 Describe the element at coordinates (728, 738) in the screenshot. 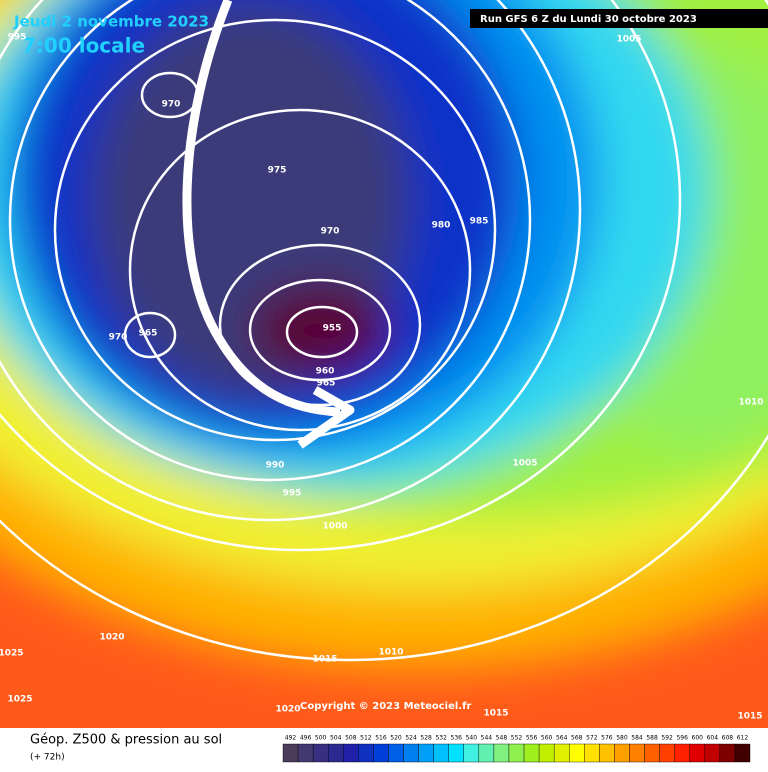

I see `scale-label: 608` at that location.